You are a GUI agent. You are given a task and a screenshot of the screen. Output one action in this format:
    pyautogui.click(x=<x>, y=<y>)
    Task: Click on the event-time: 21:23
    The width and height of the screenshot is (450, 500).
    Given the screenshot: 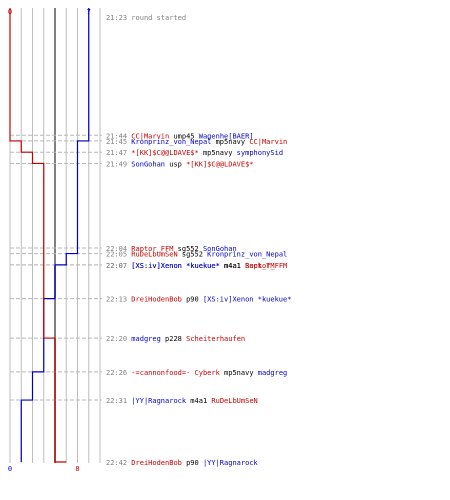 What is the action you would take?
    pyautogui.click(x=118, y=18)
    